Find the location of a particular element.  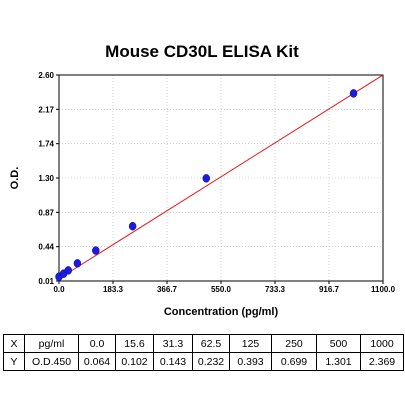

table-cell: 31.3 is located at coordinates (173, 343).